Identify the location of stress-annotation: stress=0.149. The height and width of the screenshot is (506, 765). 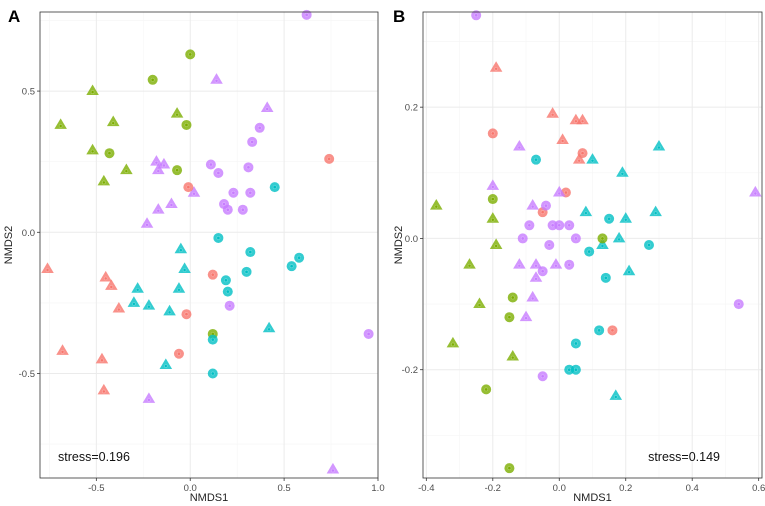
(684, 457).